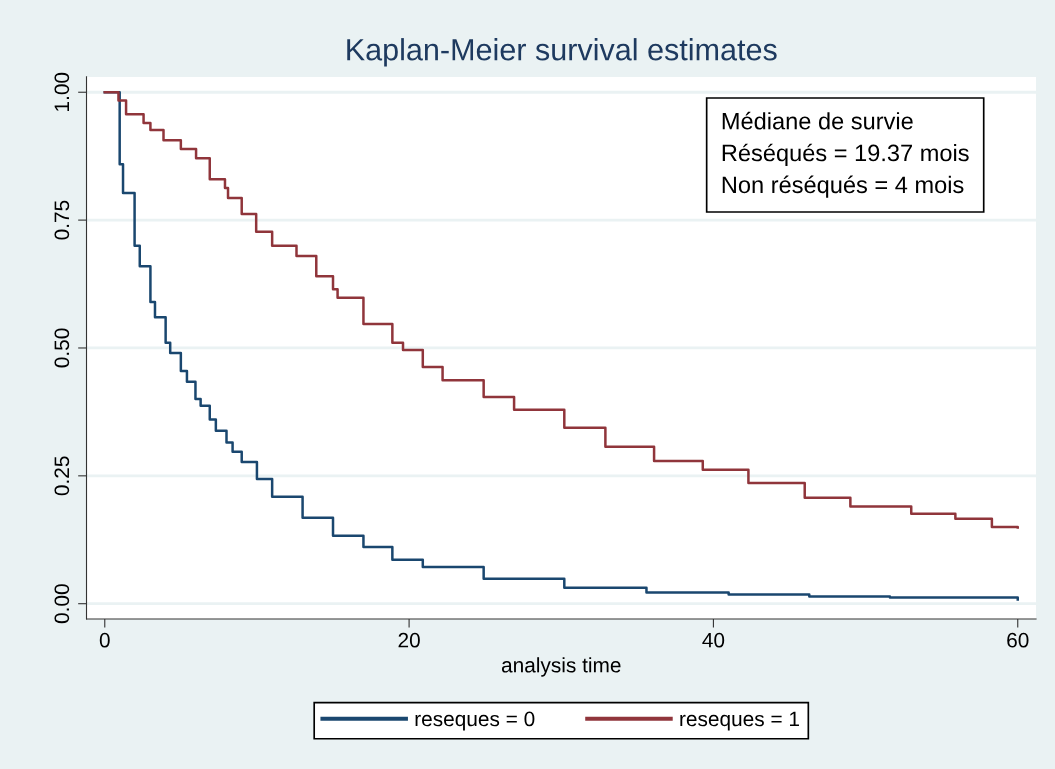 Image resolution: width=1055 pixels, height=769 pixels. What do you see at coordinates (561, 667) in the screenshot?
I see `x-axis-title: analysis time` at bounding box center [561, 667].